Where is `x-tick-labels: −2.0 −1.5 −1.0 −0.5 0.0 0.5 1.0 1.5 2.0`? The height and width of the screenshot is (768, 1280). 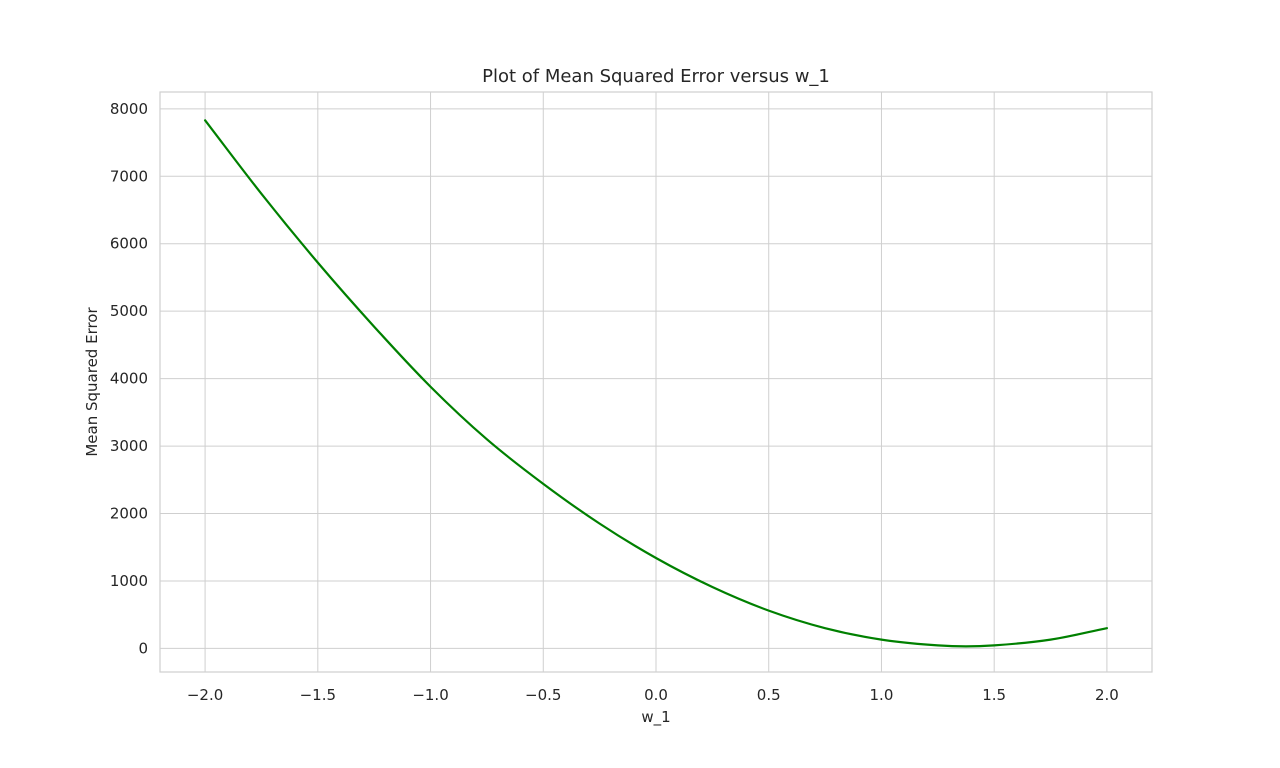 x-tick-labels: −2.0 −1.5 −1.0 −0.5 0.0 0.5 1.0 1.5 2.0 is located at coordinates (653, 695).